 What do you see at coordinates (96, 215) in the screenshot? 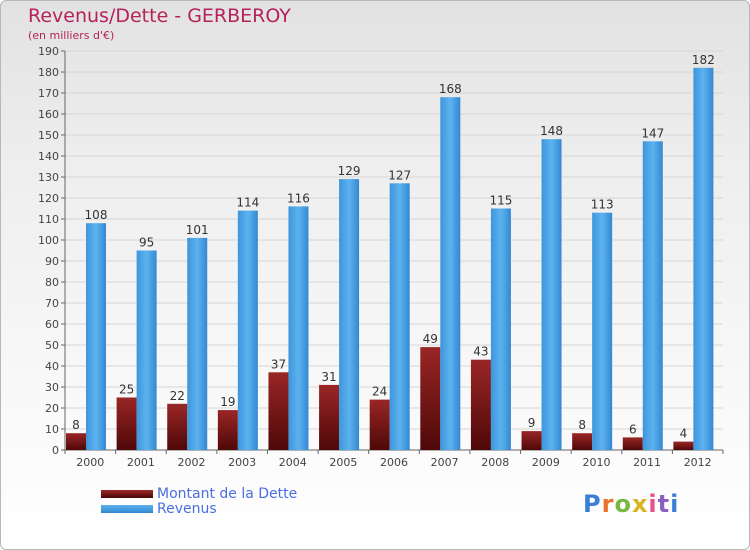
I see `data-label-revenus-2000: 108` at bounding box center [96, 215].